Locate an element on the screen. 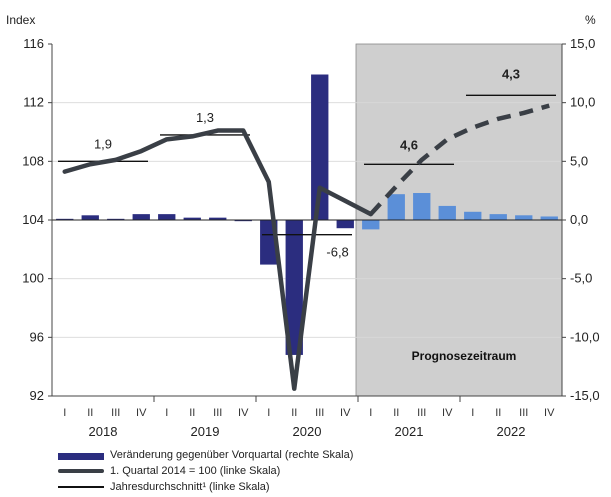 The height and width of the screenshot is (497, 611). bar-q8 is located at coordinates (243, 221).